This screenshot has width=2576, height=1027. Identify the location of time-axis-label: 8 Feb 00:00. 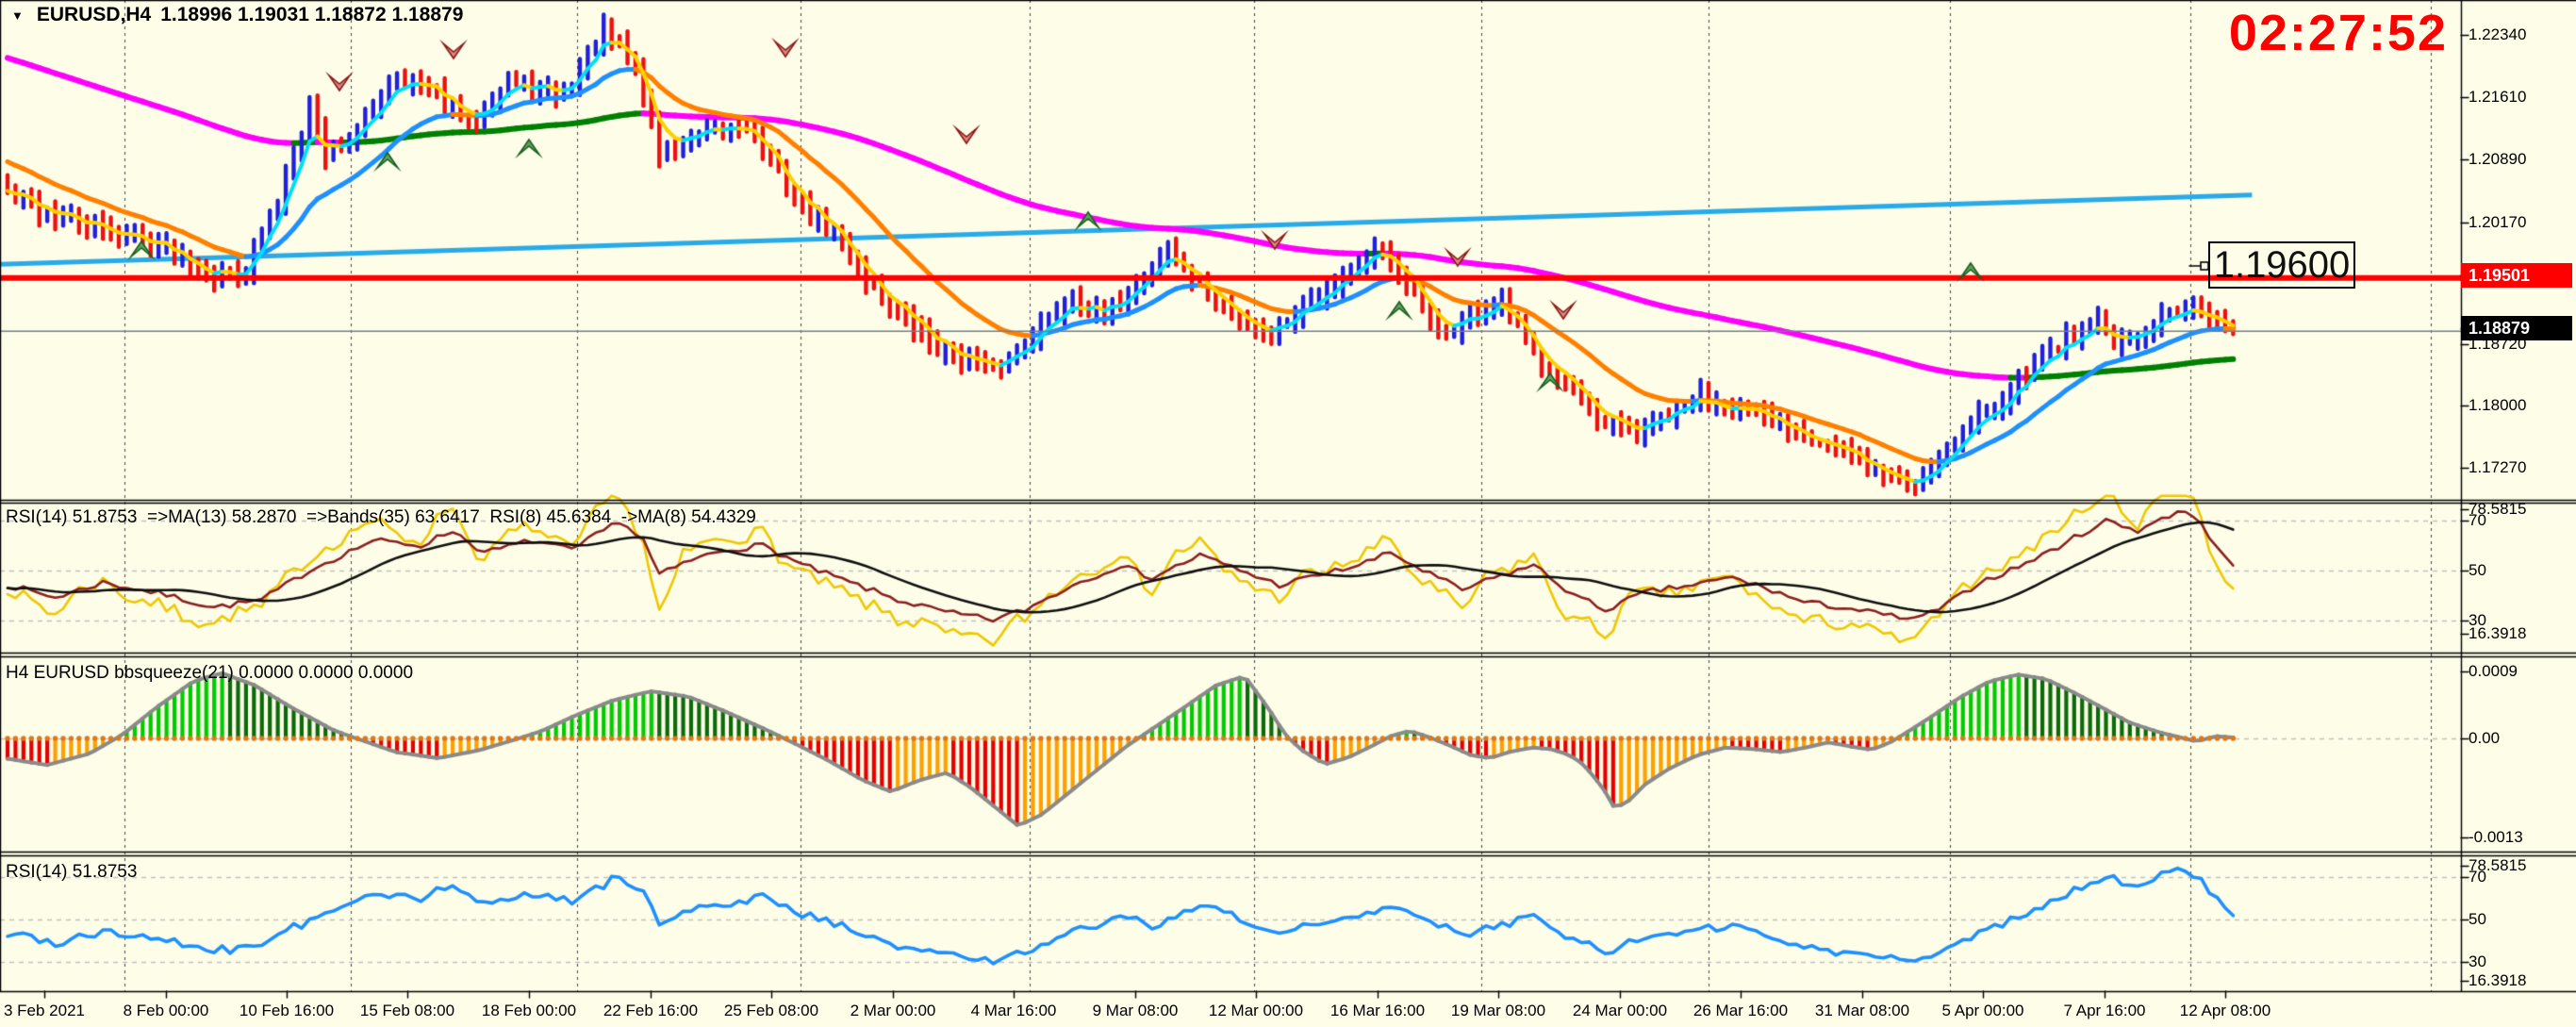
(166, 1010).